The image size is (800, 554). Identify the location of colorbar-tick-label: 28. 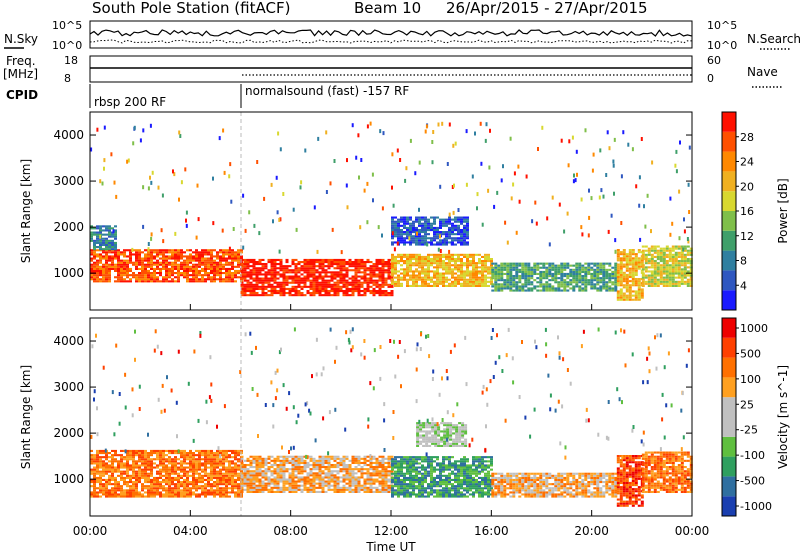
(747, 137).